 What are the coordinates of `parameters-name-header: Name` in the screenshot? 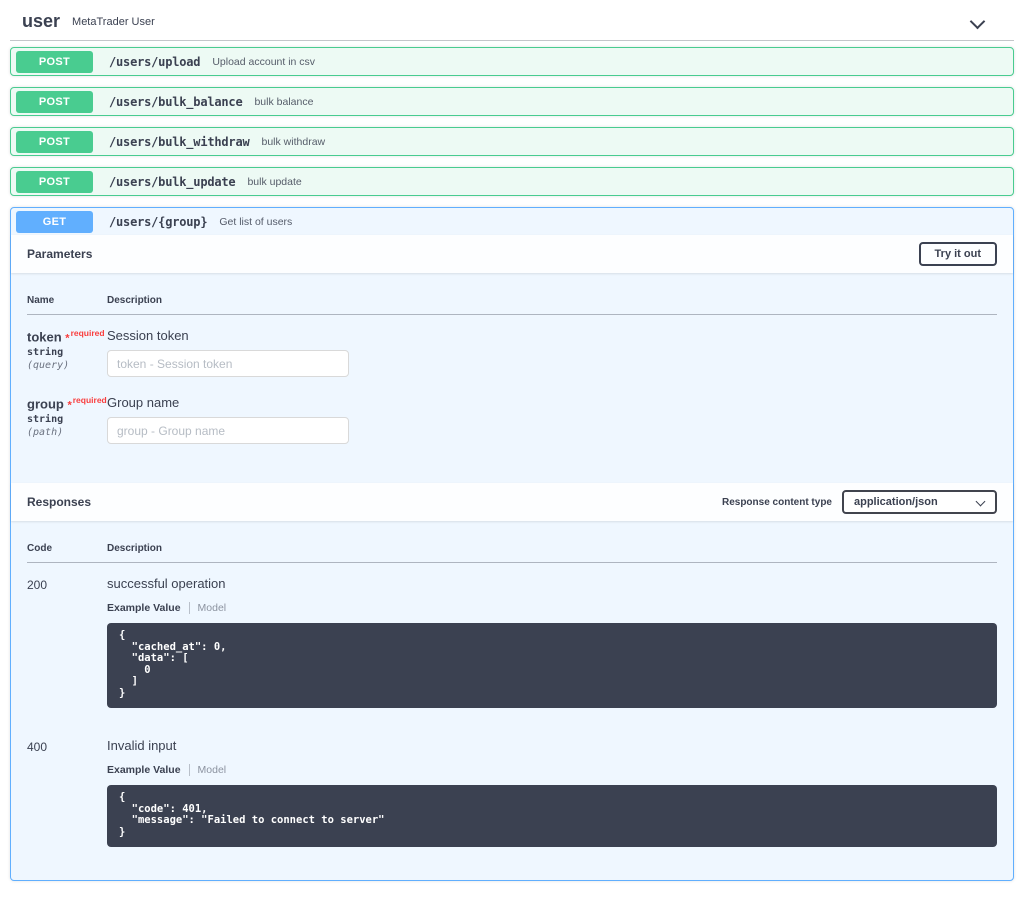 It's located at (67, 301).